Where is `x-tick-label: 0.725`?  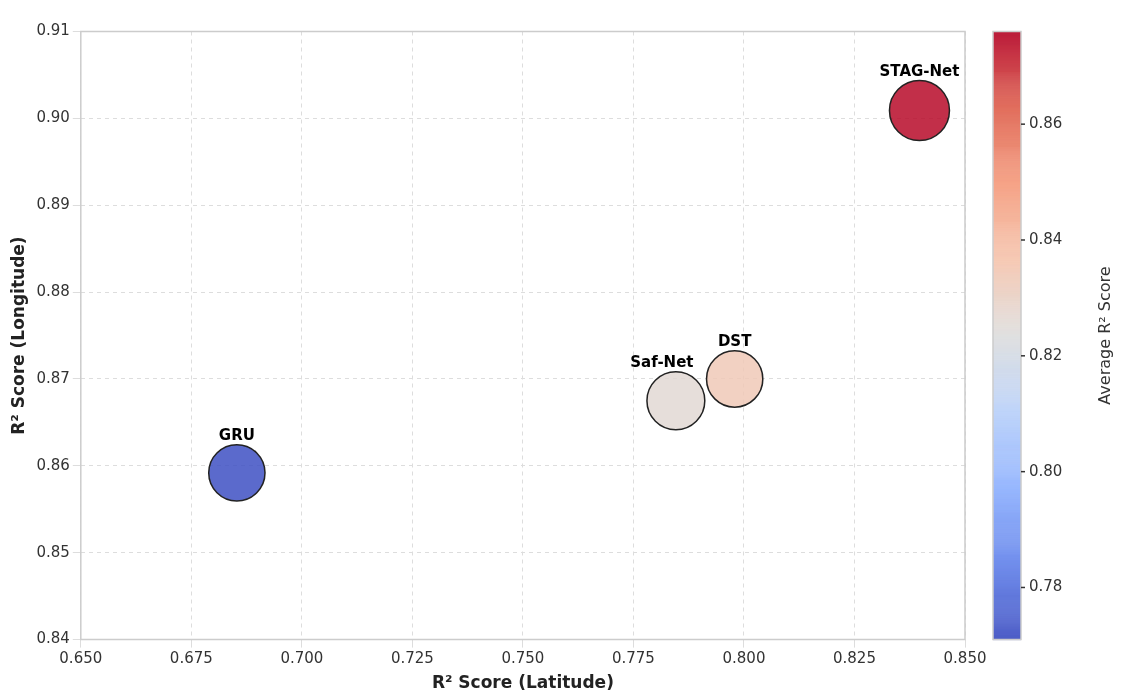
x-tick-label: 0.725 is located at coordinates (412, 658).